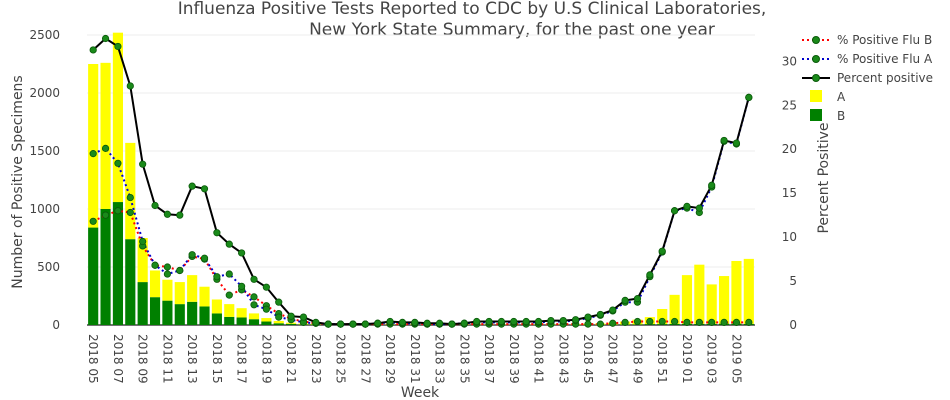 The image size is (950, 400). I want to click on legend-label-flu-a: % Positive Flu A, so click(885, 59).